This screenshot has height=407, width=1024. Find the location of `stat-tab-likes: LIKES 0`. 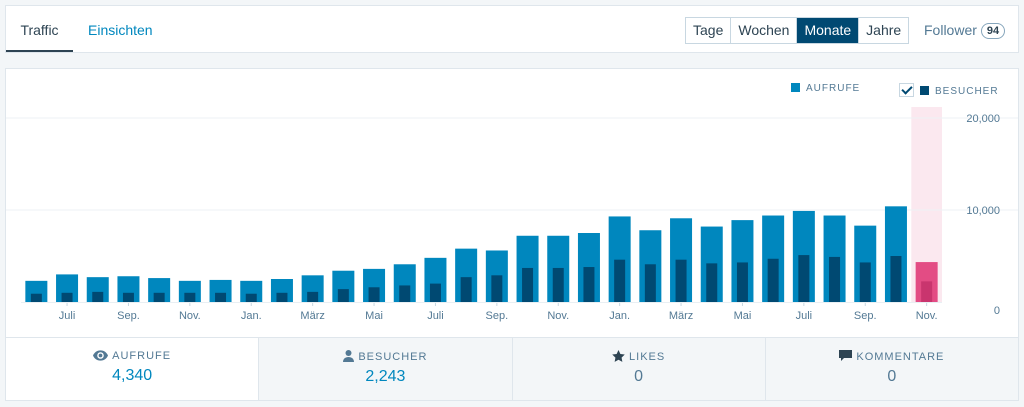

stat-tab-likes: LIKES 0 is located at coordinates (638, 369).